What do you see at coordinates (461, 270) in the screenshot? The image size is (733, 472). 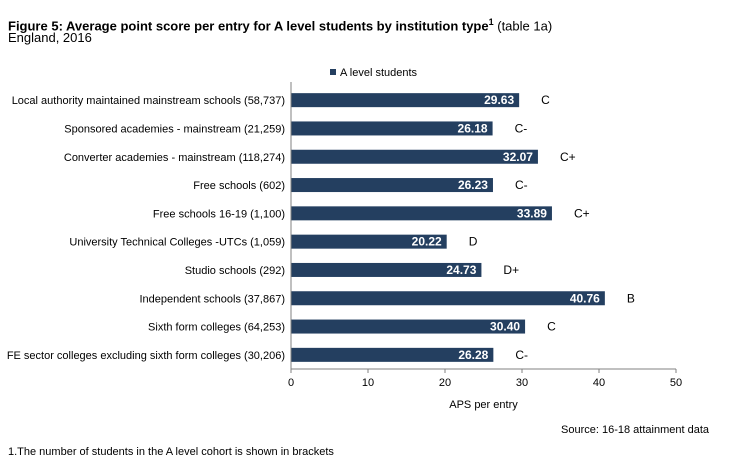 I see `bar-value-label: 24.73` at bounding box center [461, 270].